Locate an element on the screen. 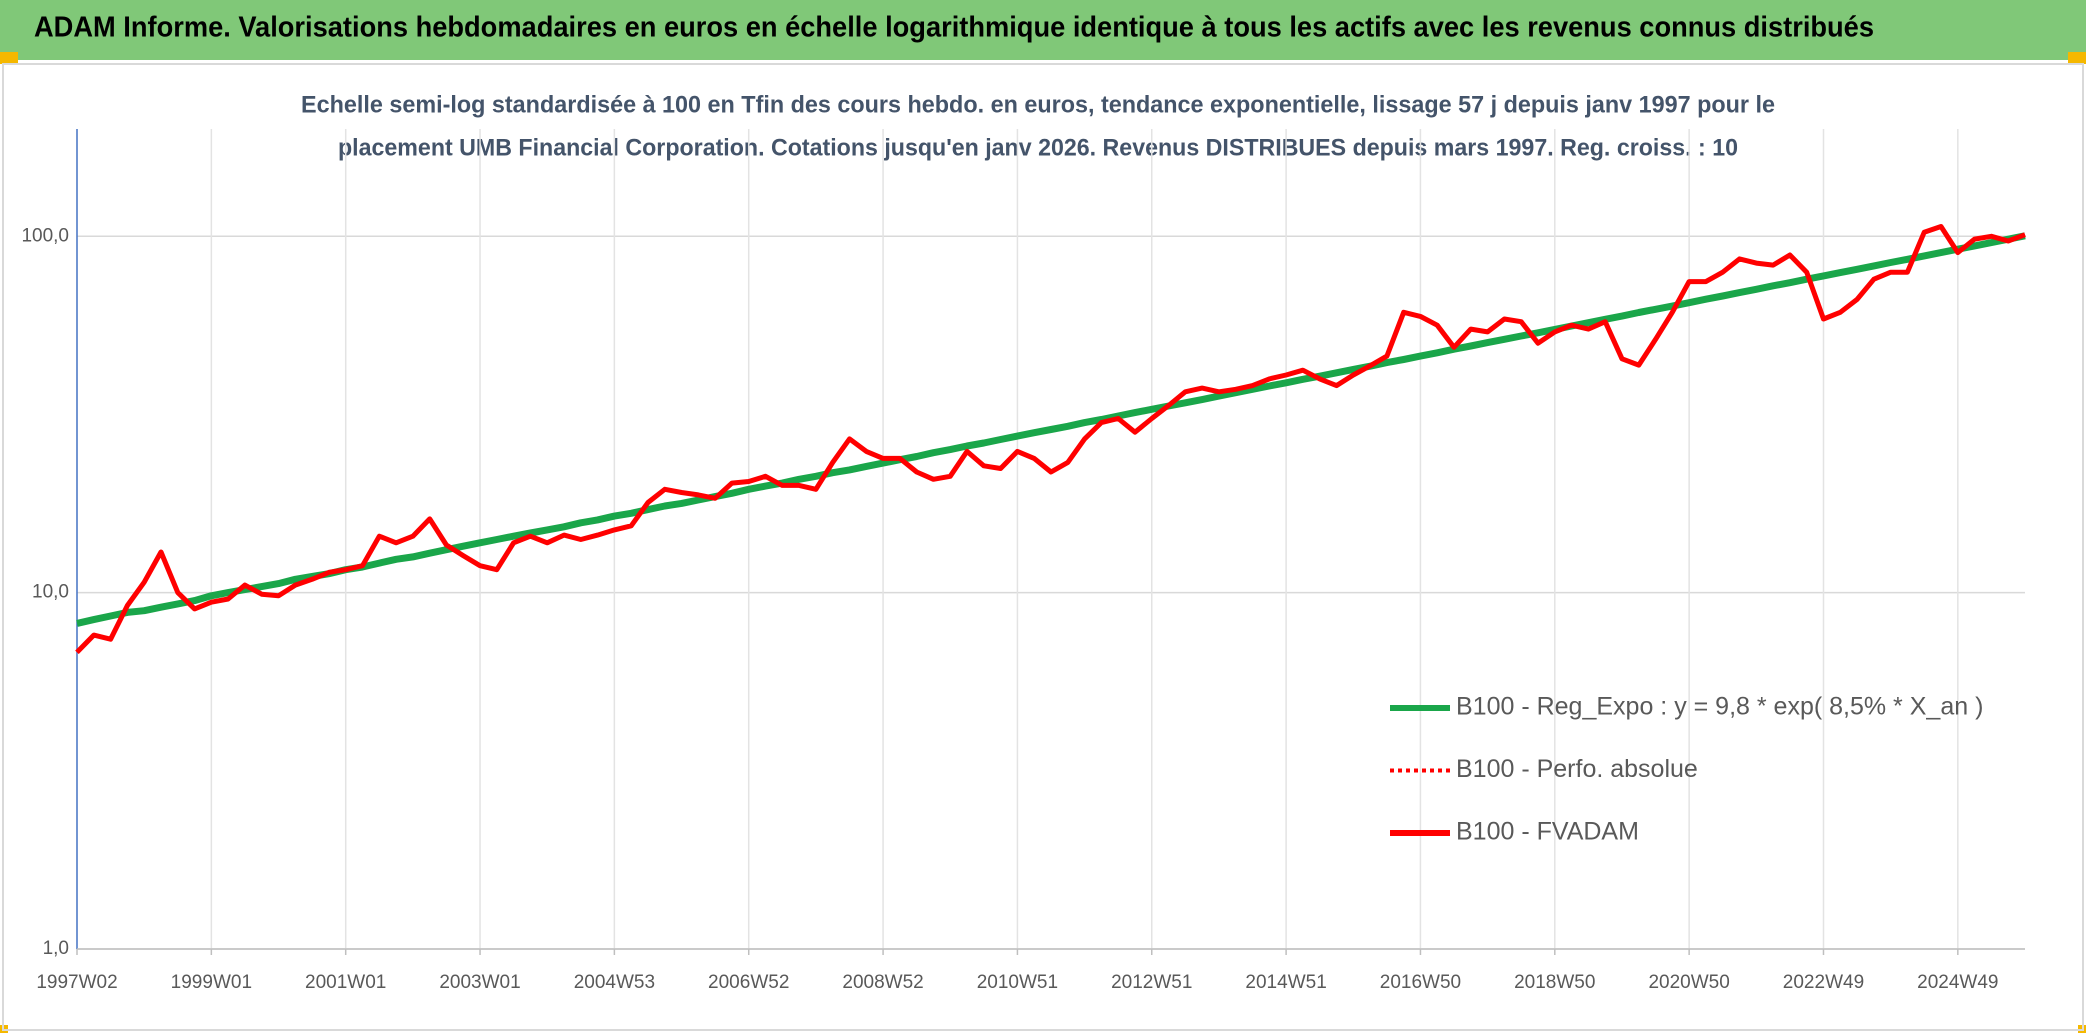 This screenshot has height=1033, width=2086. x-tick-label: 2014W51 is located at coordinates (1285, 982).